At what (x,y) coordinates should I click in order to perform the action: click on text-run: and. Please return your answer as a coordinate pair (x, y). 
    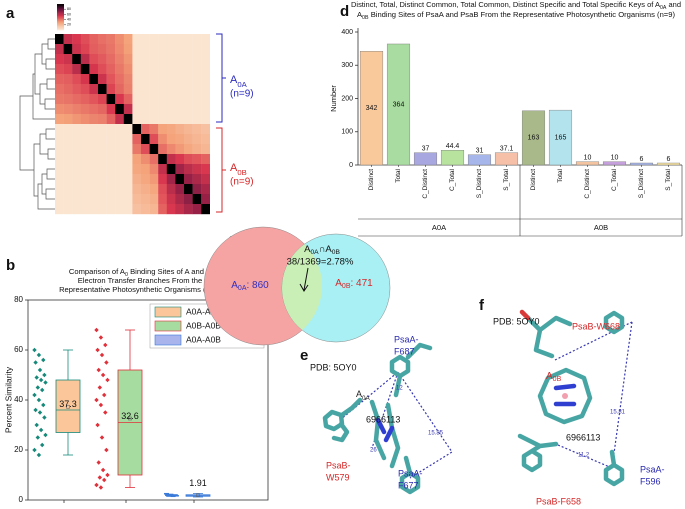
    Looking at the image, I should click on (673, 4).